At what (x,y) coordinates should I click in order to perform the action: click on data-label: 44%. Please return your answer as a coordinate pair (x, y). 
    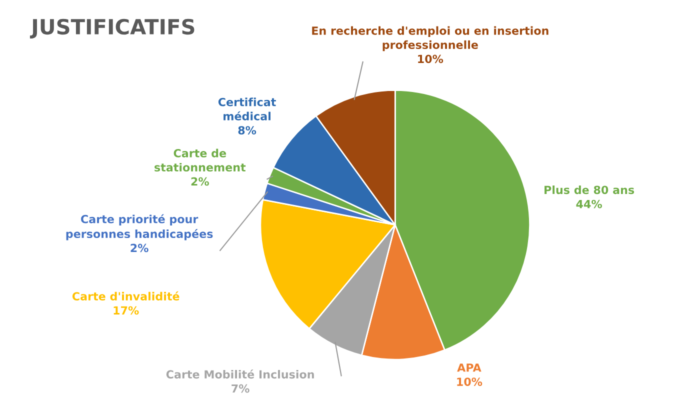
    Looking at the image, I should click on (589, 204).